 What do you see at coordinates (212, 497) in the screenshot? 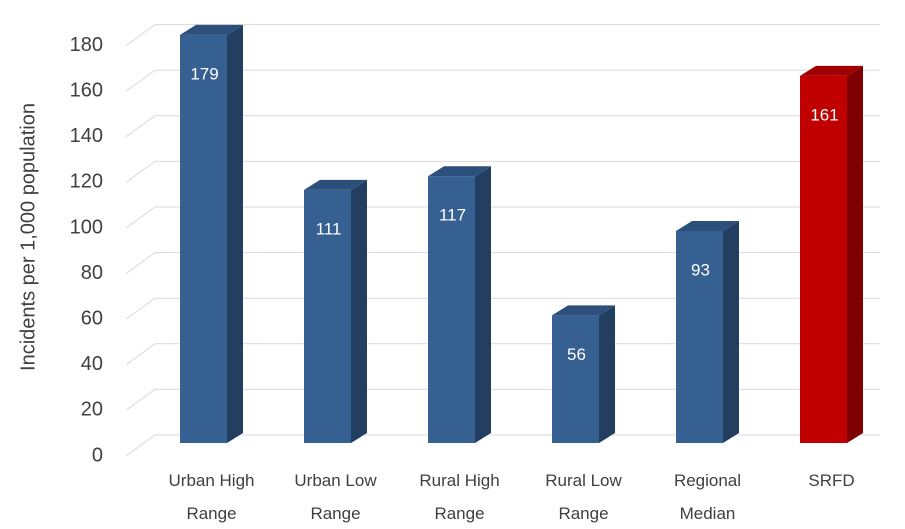
I see `x-category-label: Urban High Range` at bounding box center [212, 497].